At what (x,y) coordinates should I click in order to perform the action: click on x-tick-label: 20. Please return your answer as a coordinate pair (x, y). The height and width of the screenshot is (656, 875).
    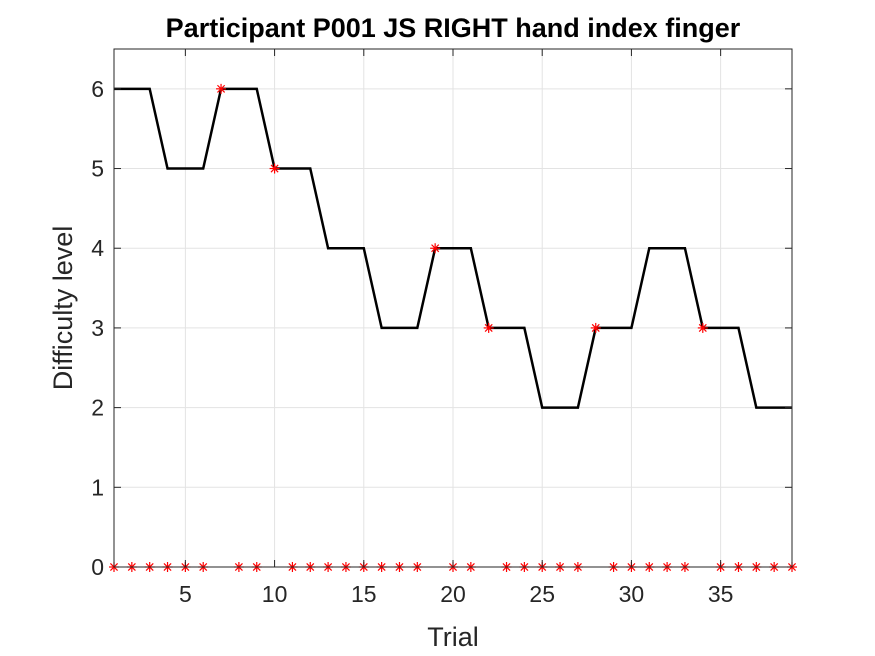
    Looking at the image, I should click on (453, 594).